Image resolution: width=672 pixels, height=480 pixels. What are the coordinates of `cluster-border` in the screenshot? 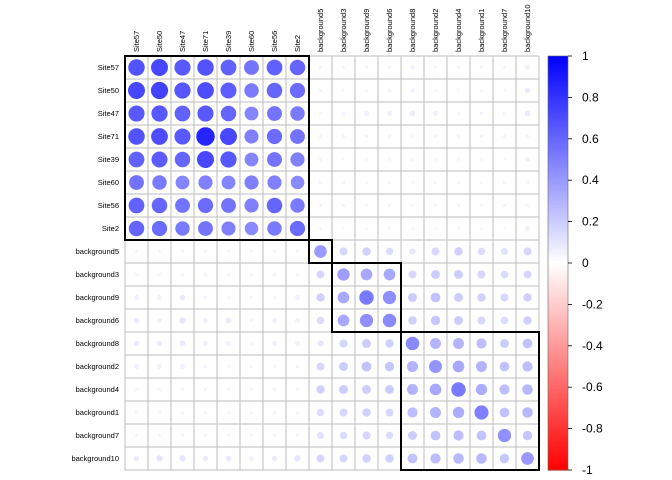 It's located at (366, 297).